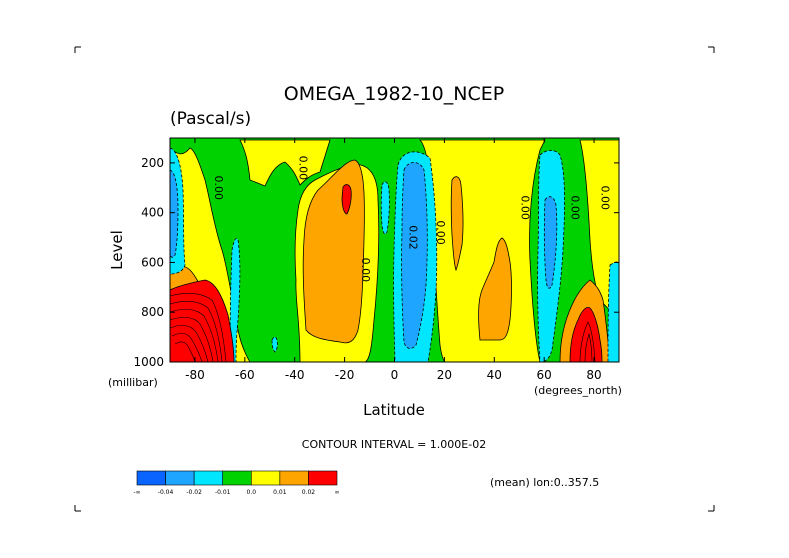 This screenshot has width=789, height=558. I want to click on y-tick-label: 400, so click(152, 213).